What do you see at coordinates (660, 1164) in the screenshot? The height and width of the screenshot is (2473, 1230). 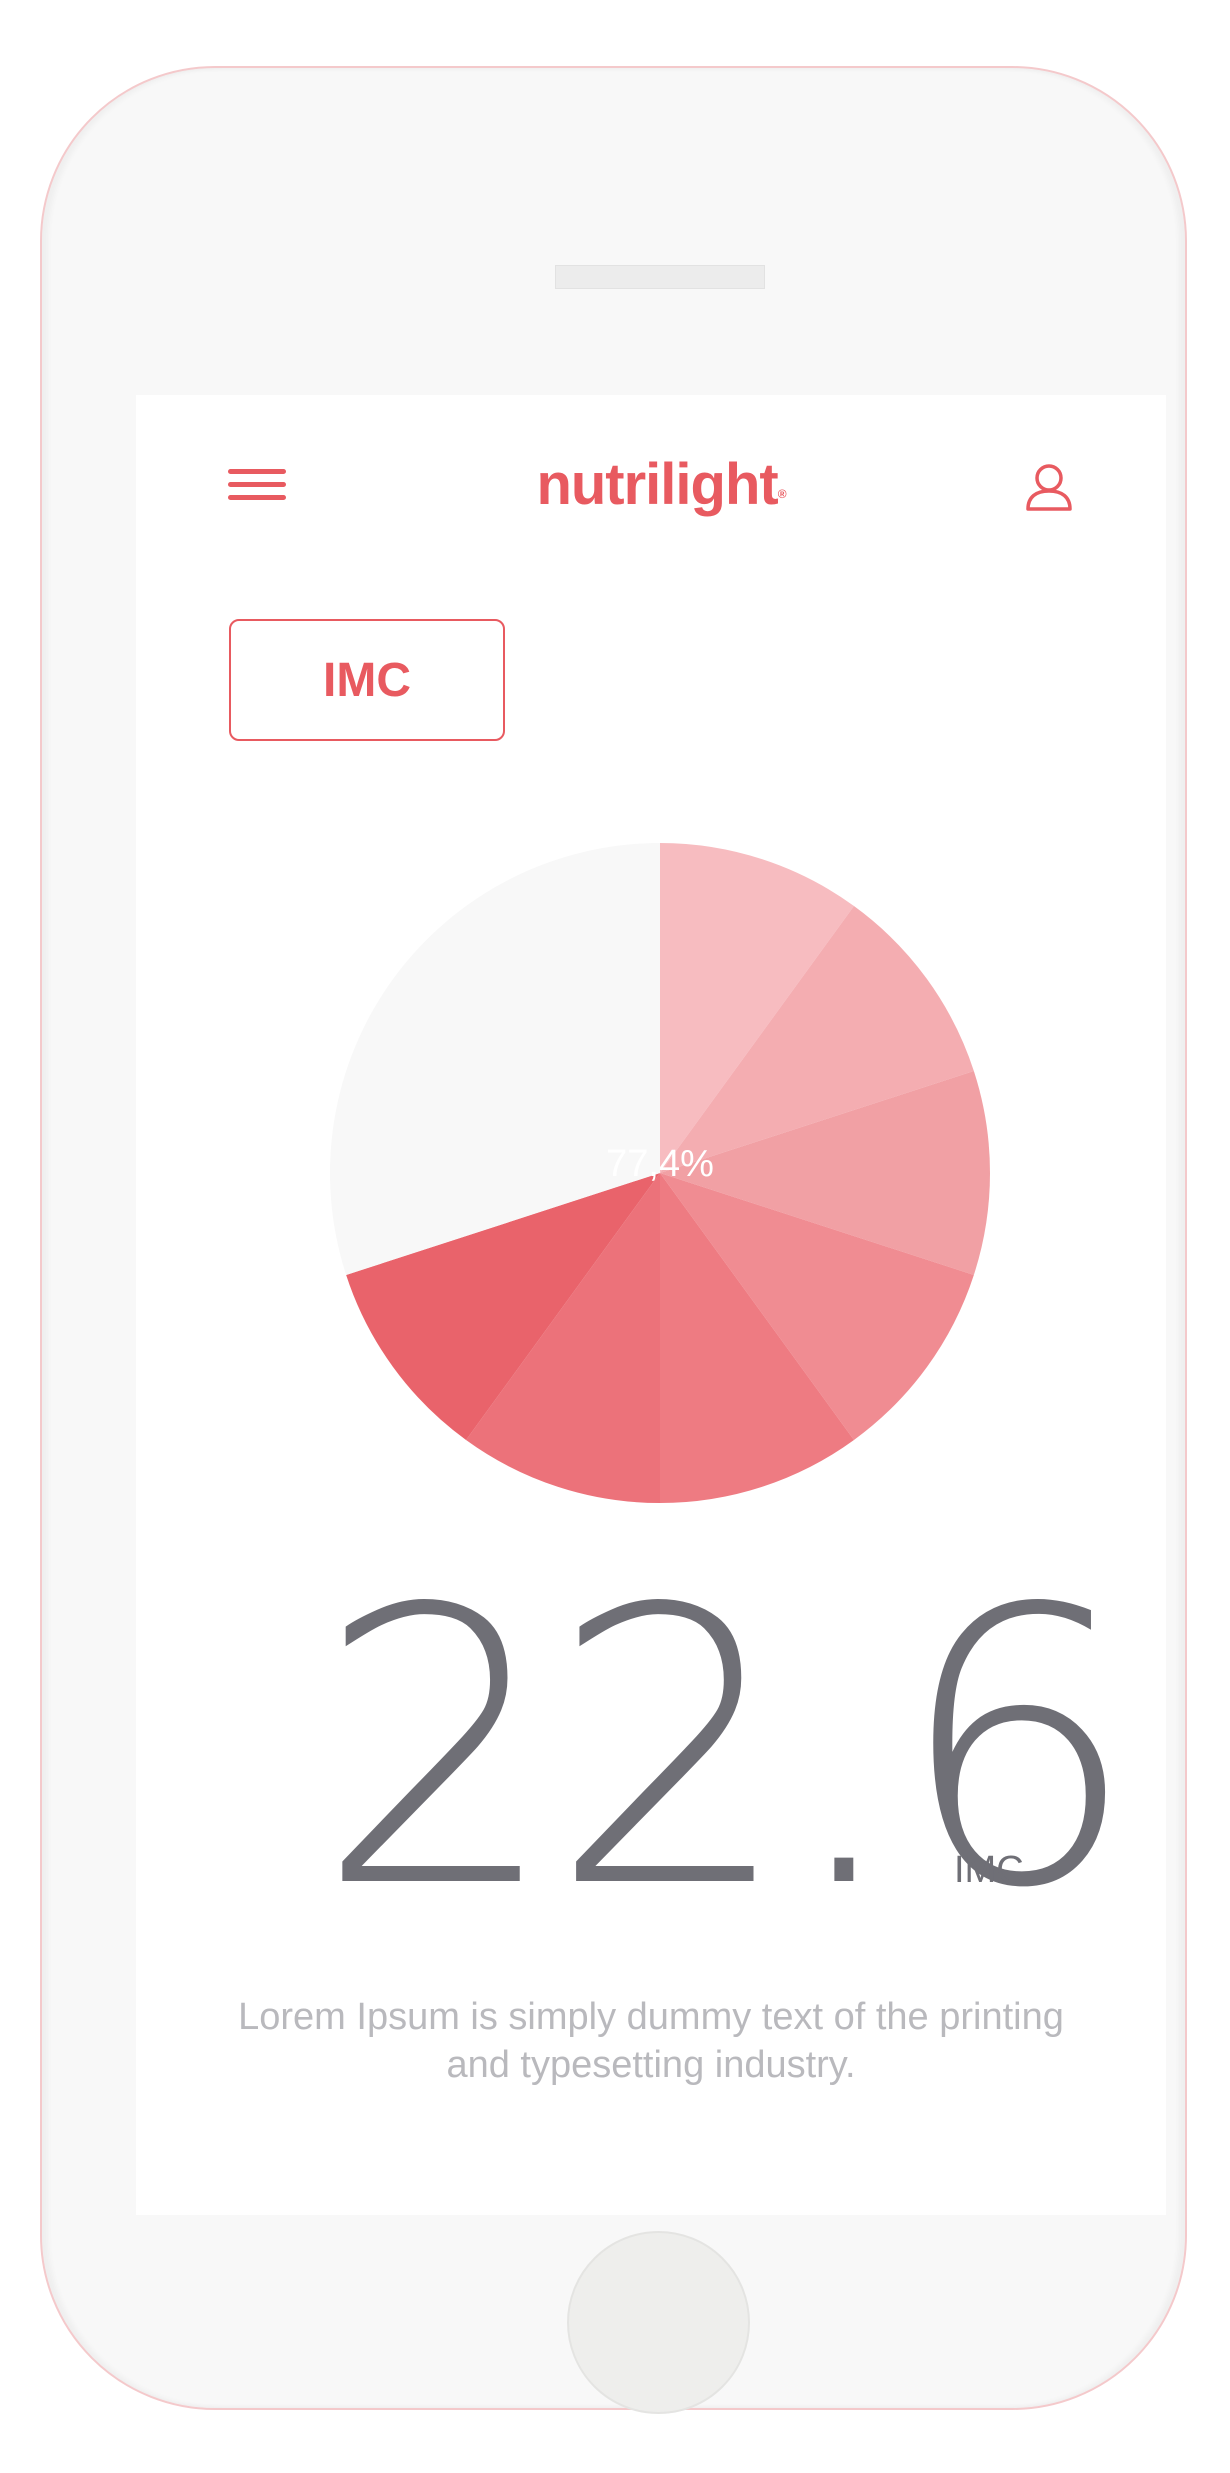 I see `pie-center-label: 77,4%` at bounding box center [660, 1164].